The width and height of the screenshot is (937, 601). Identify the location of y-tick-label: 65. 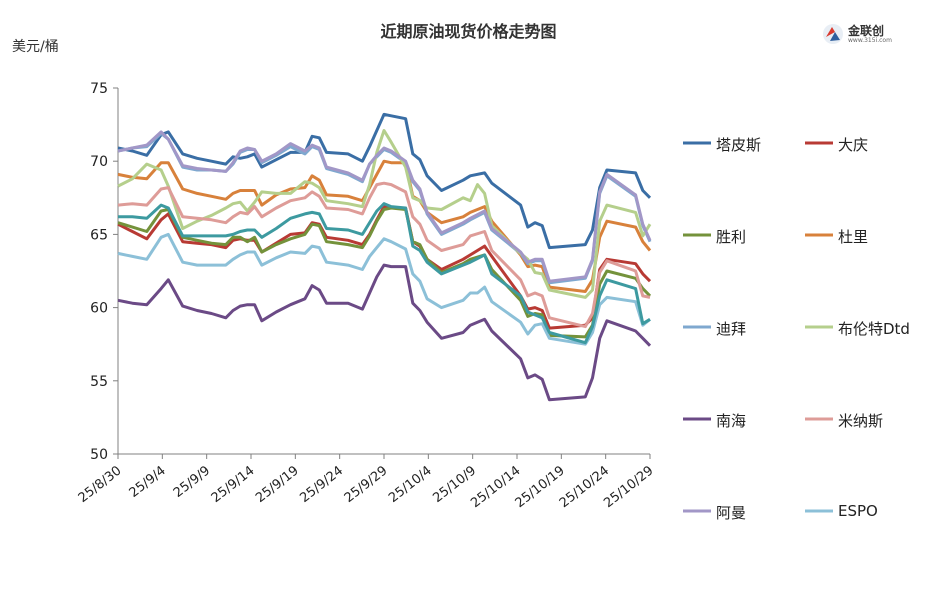
(99, 235).